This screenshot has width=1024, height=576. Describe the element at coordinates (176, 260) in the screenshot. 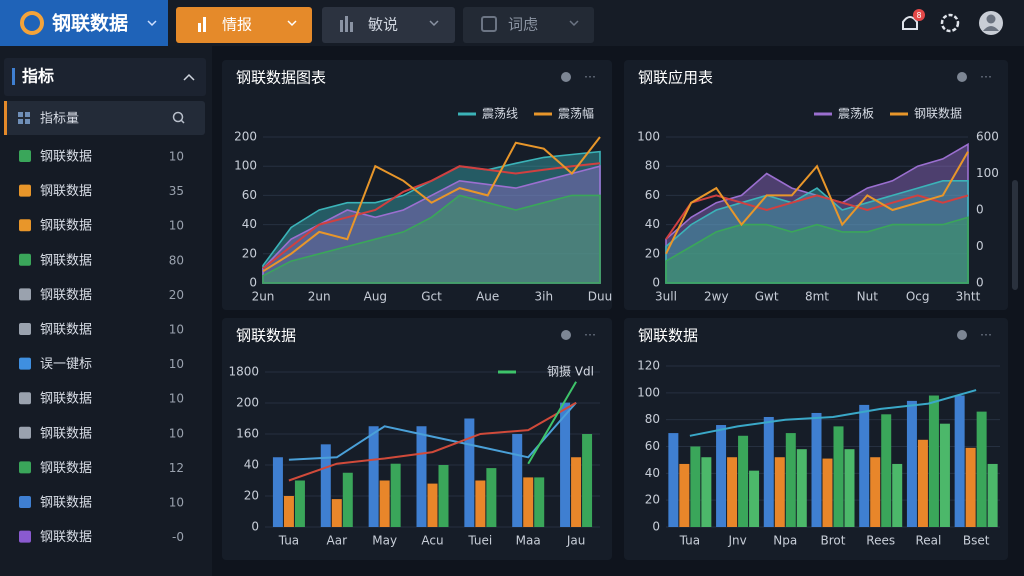

I see `item-count: 80` at that location.